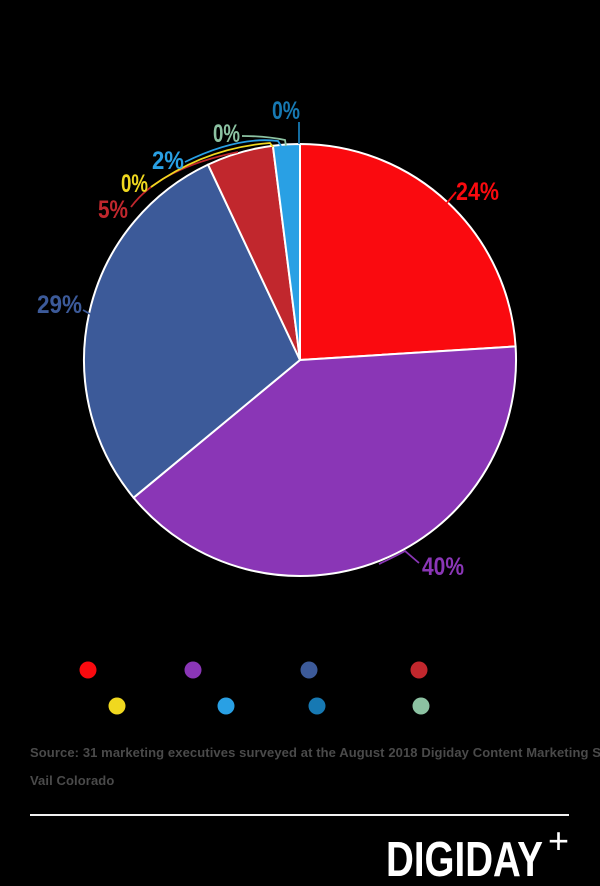 Image resolution: width=600 pixels, height=886 pixels. What do you see at coordinates (309, 670) in the screenshot?
I see `legend-dot-steel-blue` at bounding box center [309, 670].